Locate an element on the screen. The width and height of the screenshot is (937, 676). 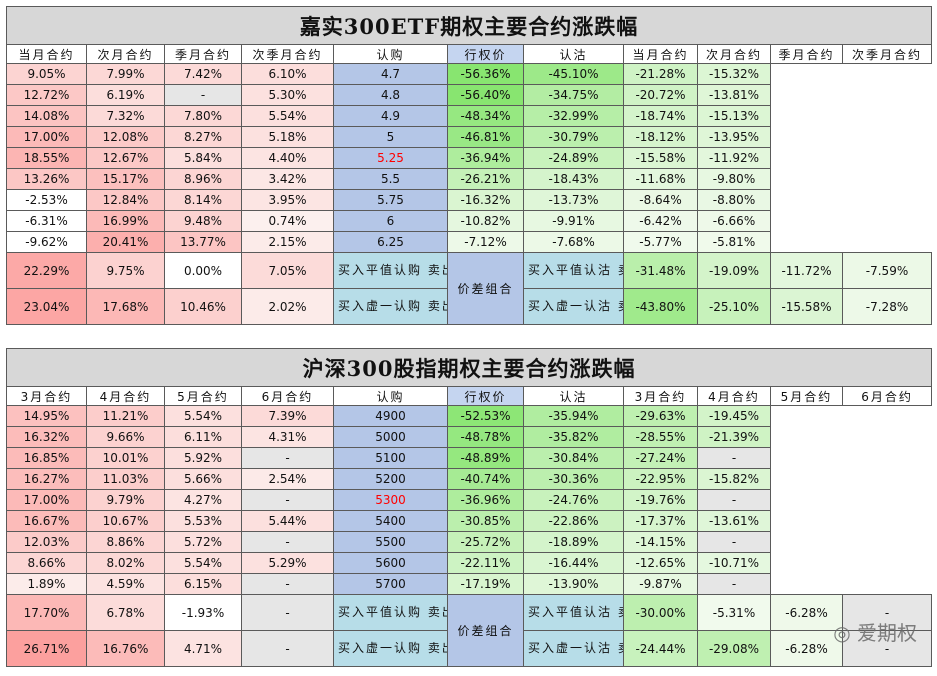
call-change-cell: 5.84% is located at coordinates (203, 158).